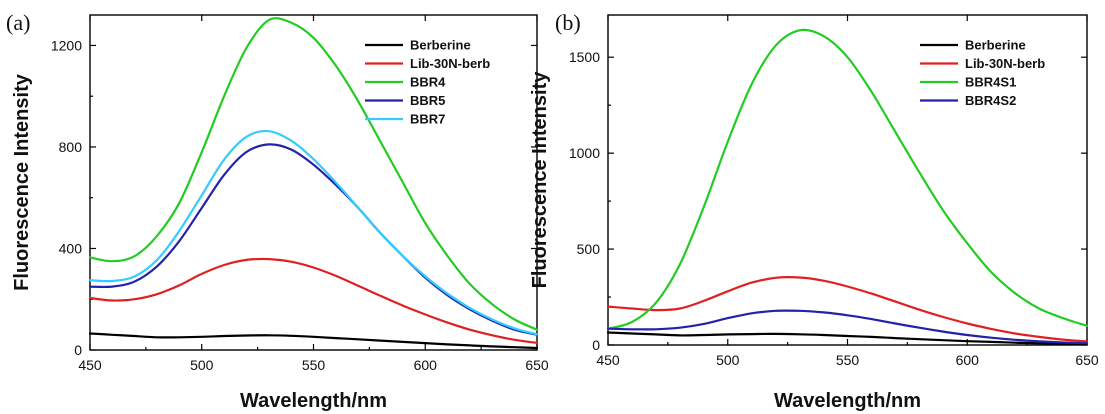 The image size is (1105, 414). What do you see at coordinates (584, 57) in the screenshot?
I see `y-tick-label: 1500` at bounding box center [584, 57].